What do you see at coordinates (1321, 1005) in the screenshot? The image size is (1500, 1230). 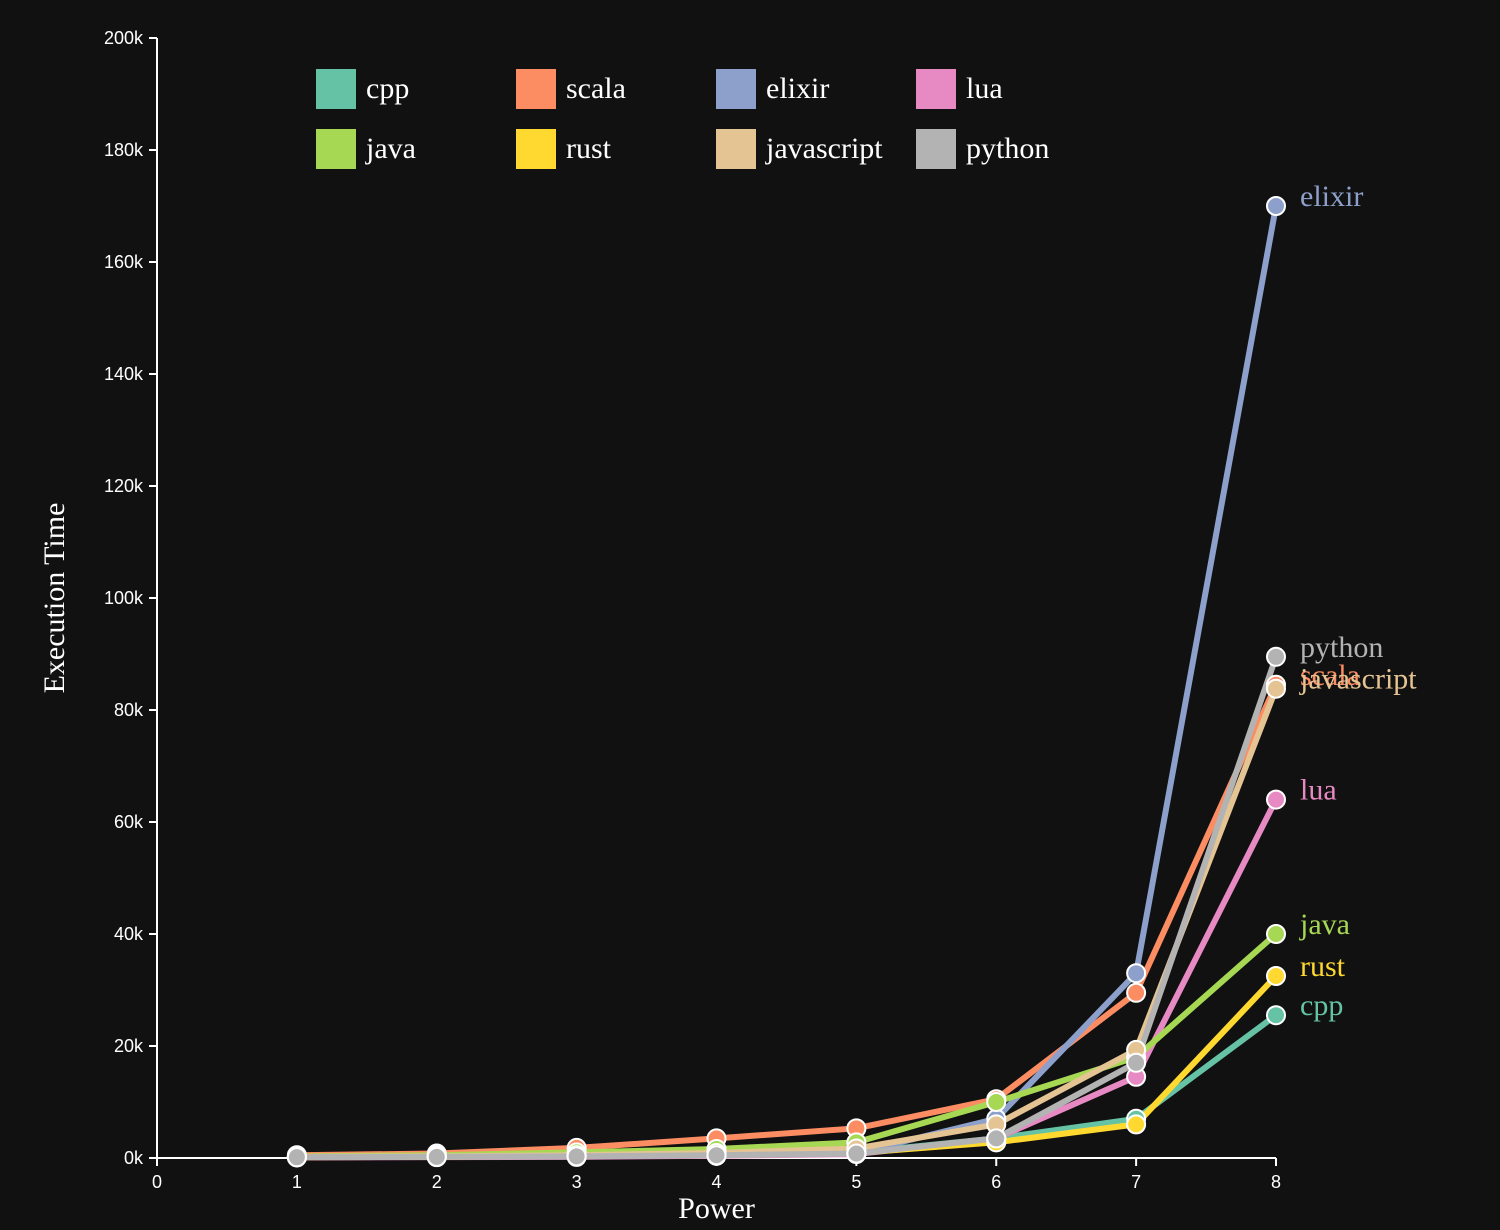 I see `end-label-cpp: cpp` at bounding box center [1321, 1005].